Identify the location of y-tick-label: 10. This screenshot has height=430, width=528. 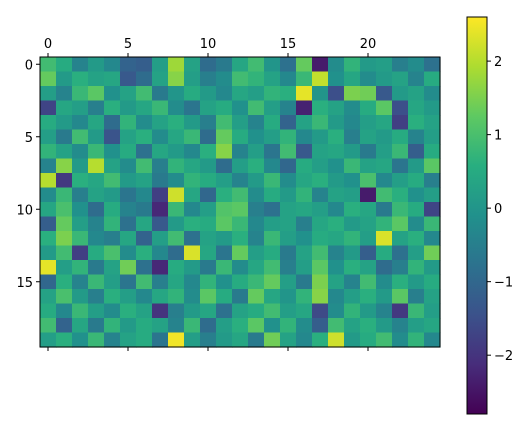
(24, 210).